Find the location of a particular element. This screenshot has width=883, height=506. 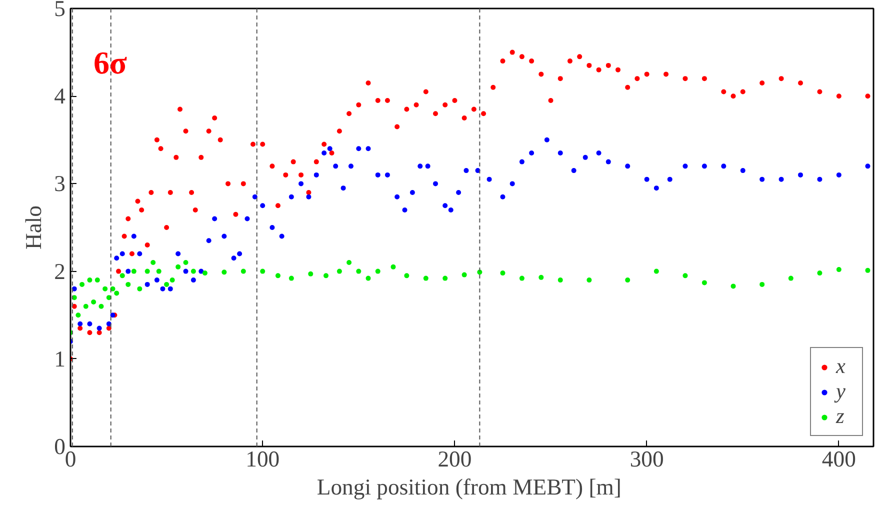

y-axis-title: Halo is located at coordinates (33, 227).